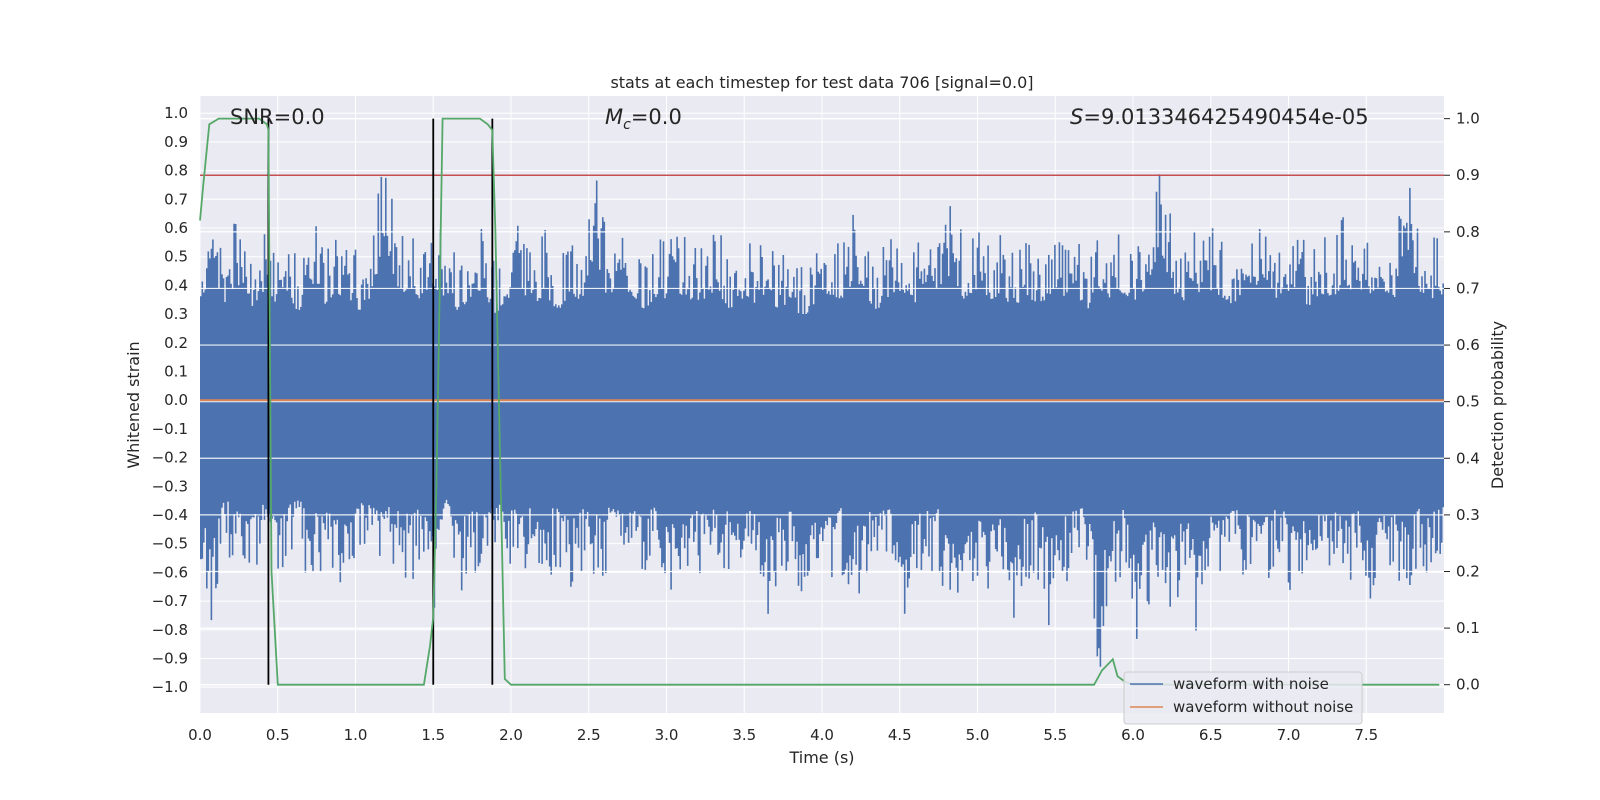 Image resolution: width=1600 pixels, height=800 pixels. What do you see at coordinates (1211, 735) in the screenshot?
I see `x-tick-label: 6.5` at bounding box center [1211, 735].